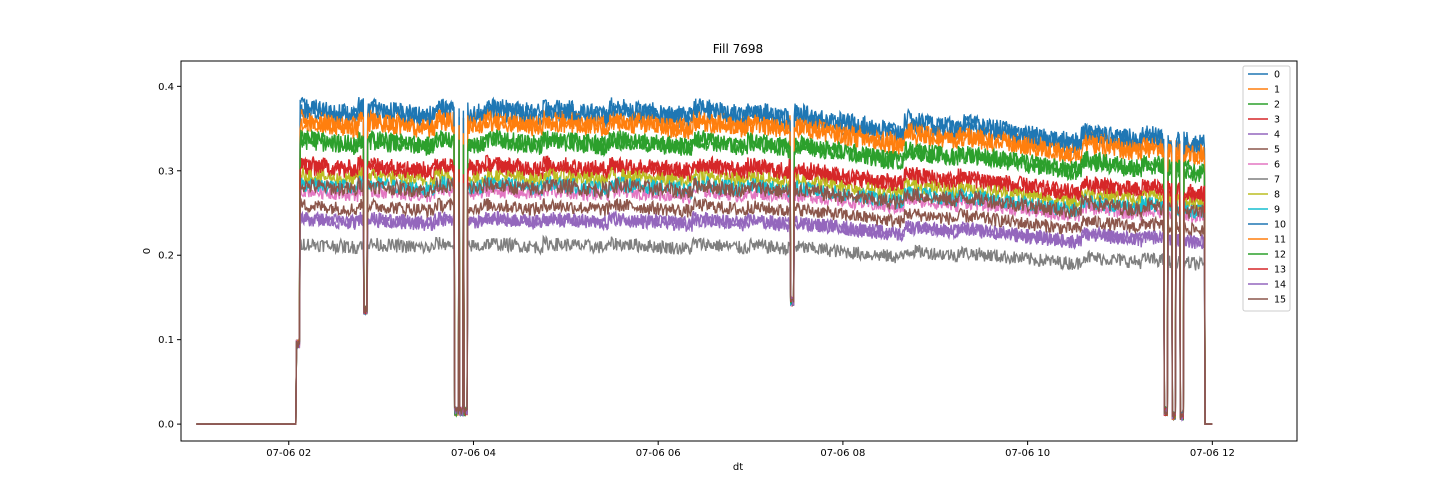 This screenshot has width=1440, height=504. What do you see at coordinates (1280, 285) in the screenshot?
I see `legend-label: 14` at bounding box center [1280, 285].